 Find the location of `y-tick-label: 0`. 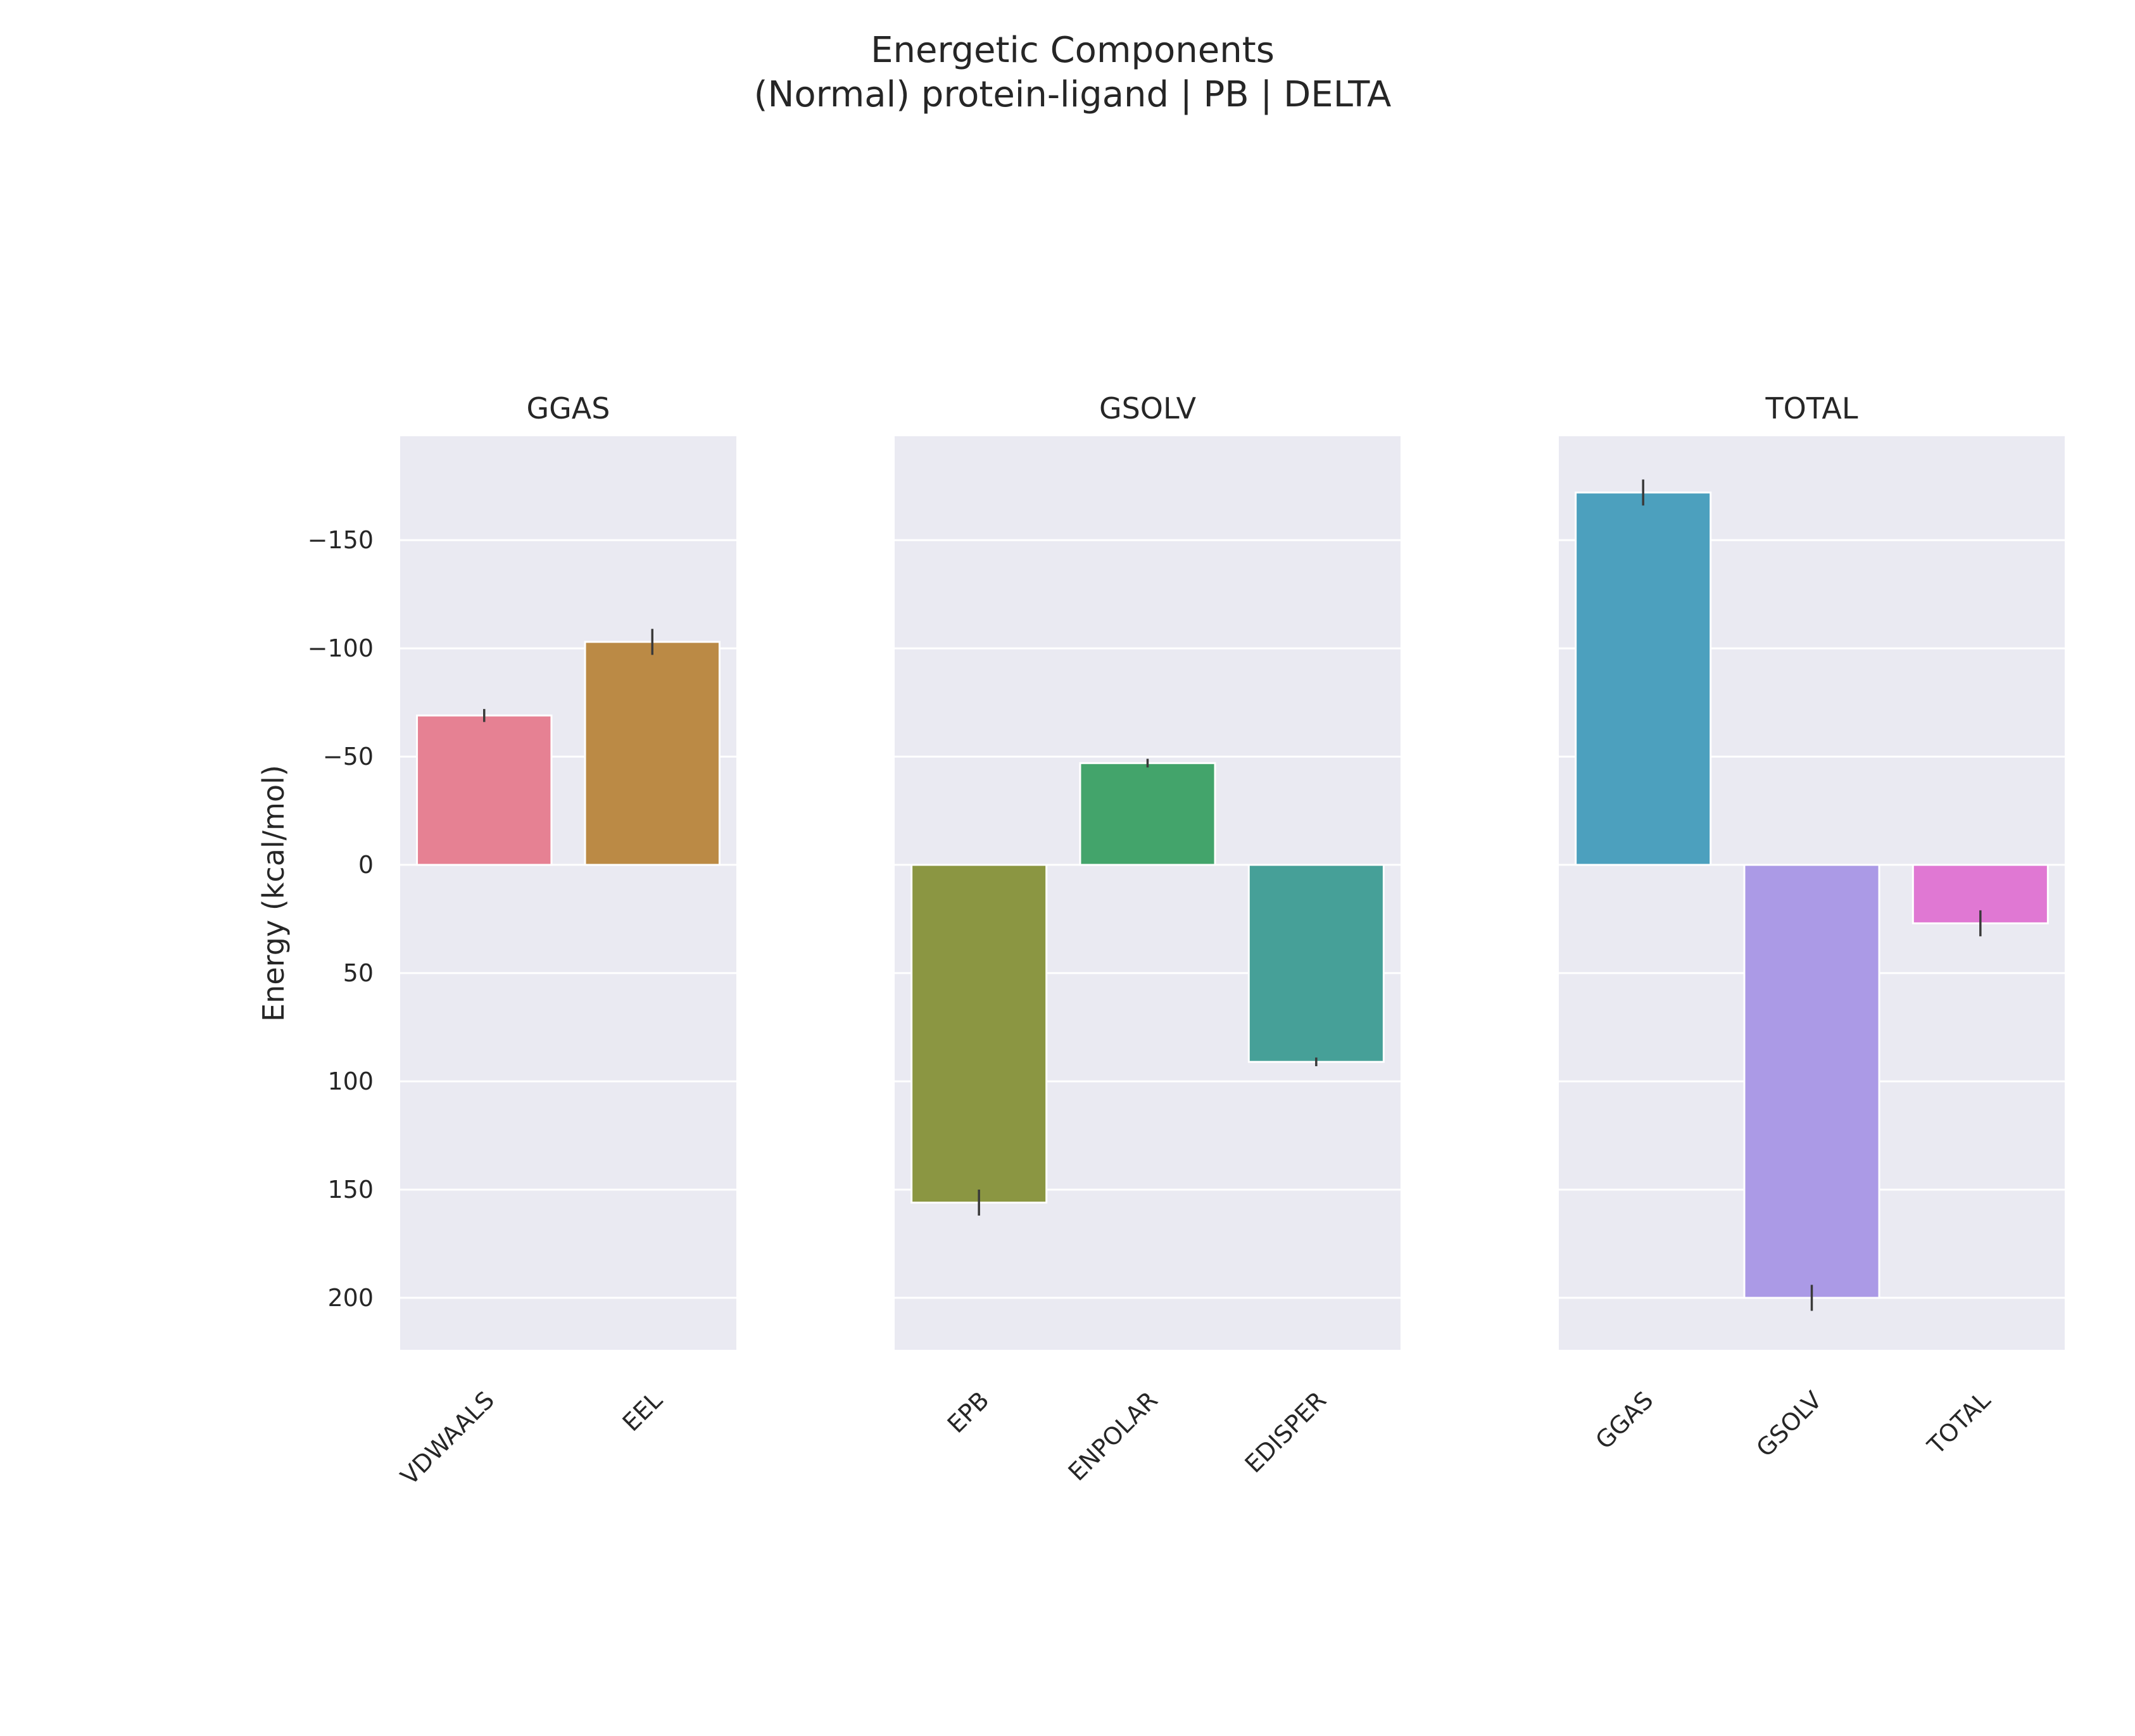

y-tick-label: 0 is located at coordinates (366, 865).